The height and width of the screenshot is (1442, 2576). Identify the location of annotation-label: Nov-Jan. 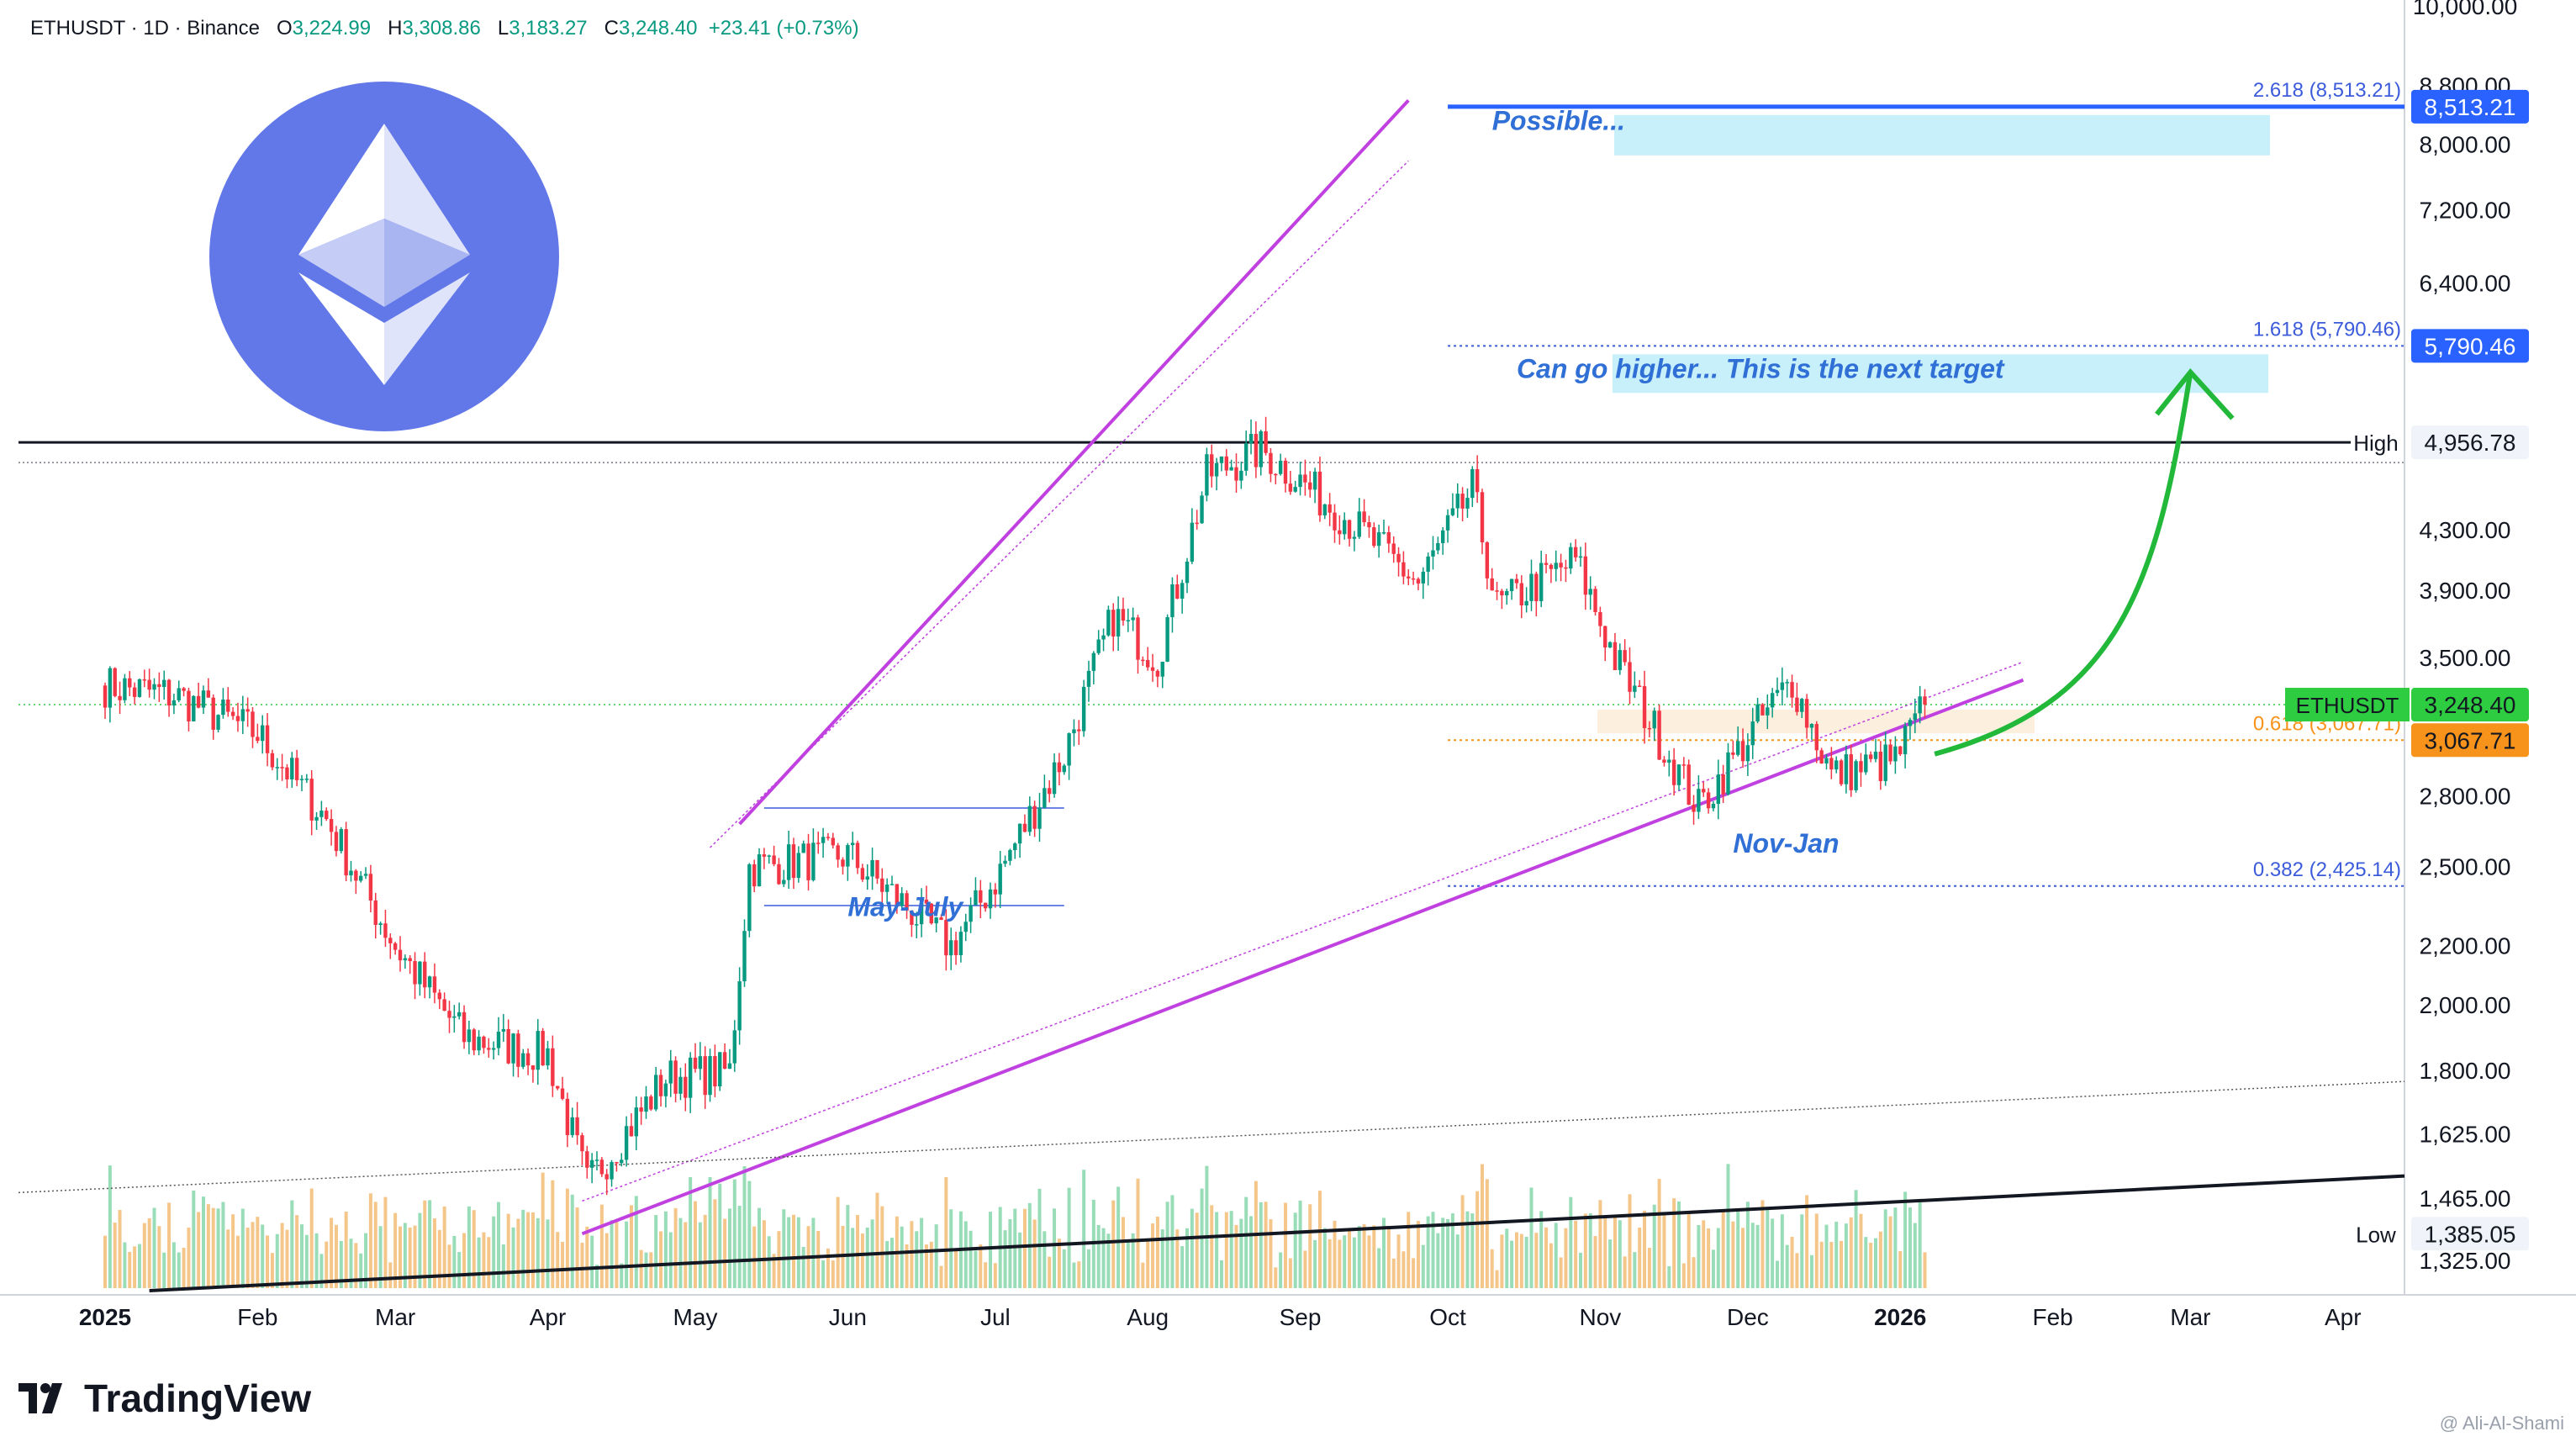
(1786, 843).